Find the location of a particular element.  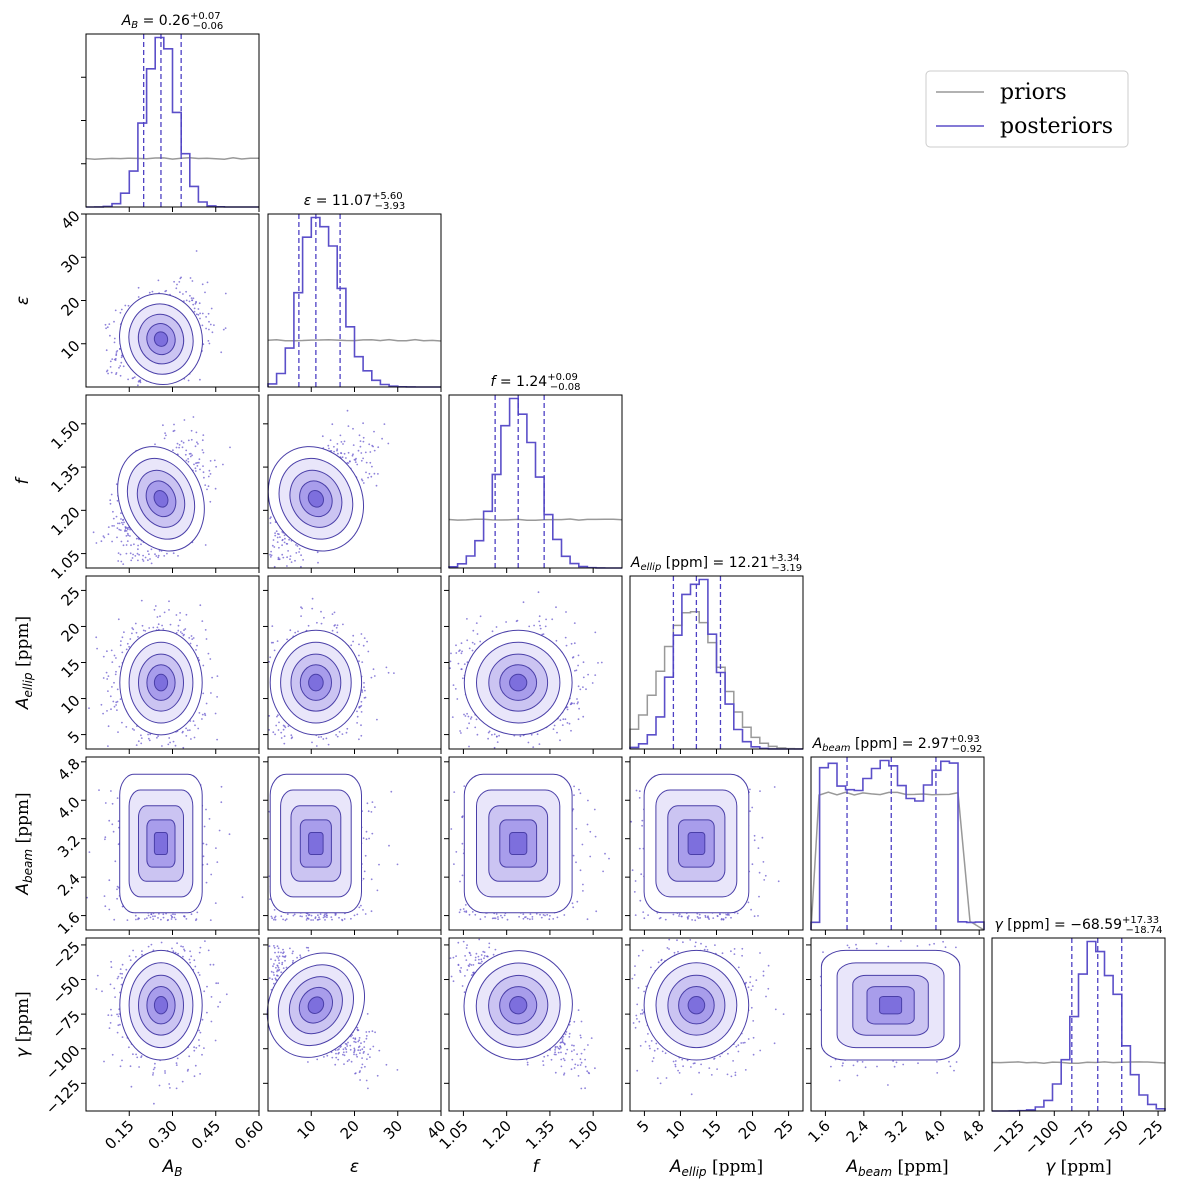

y-tick-label: 40 is located at coordinates (70, 220).